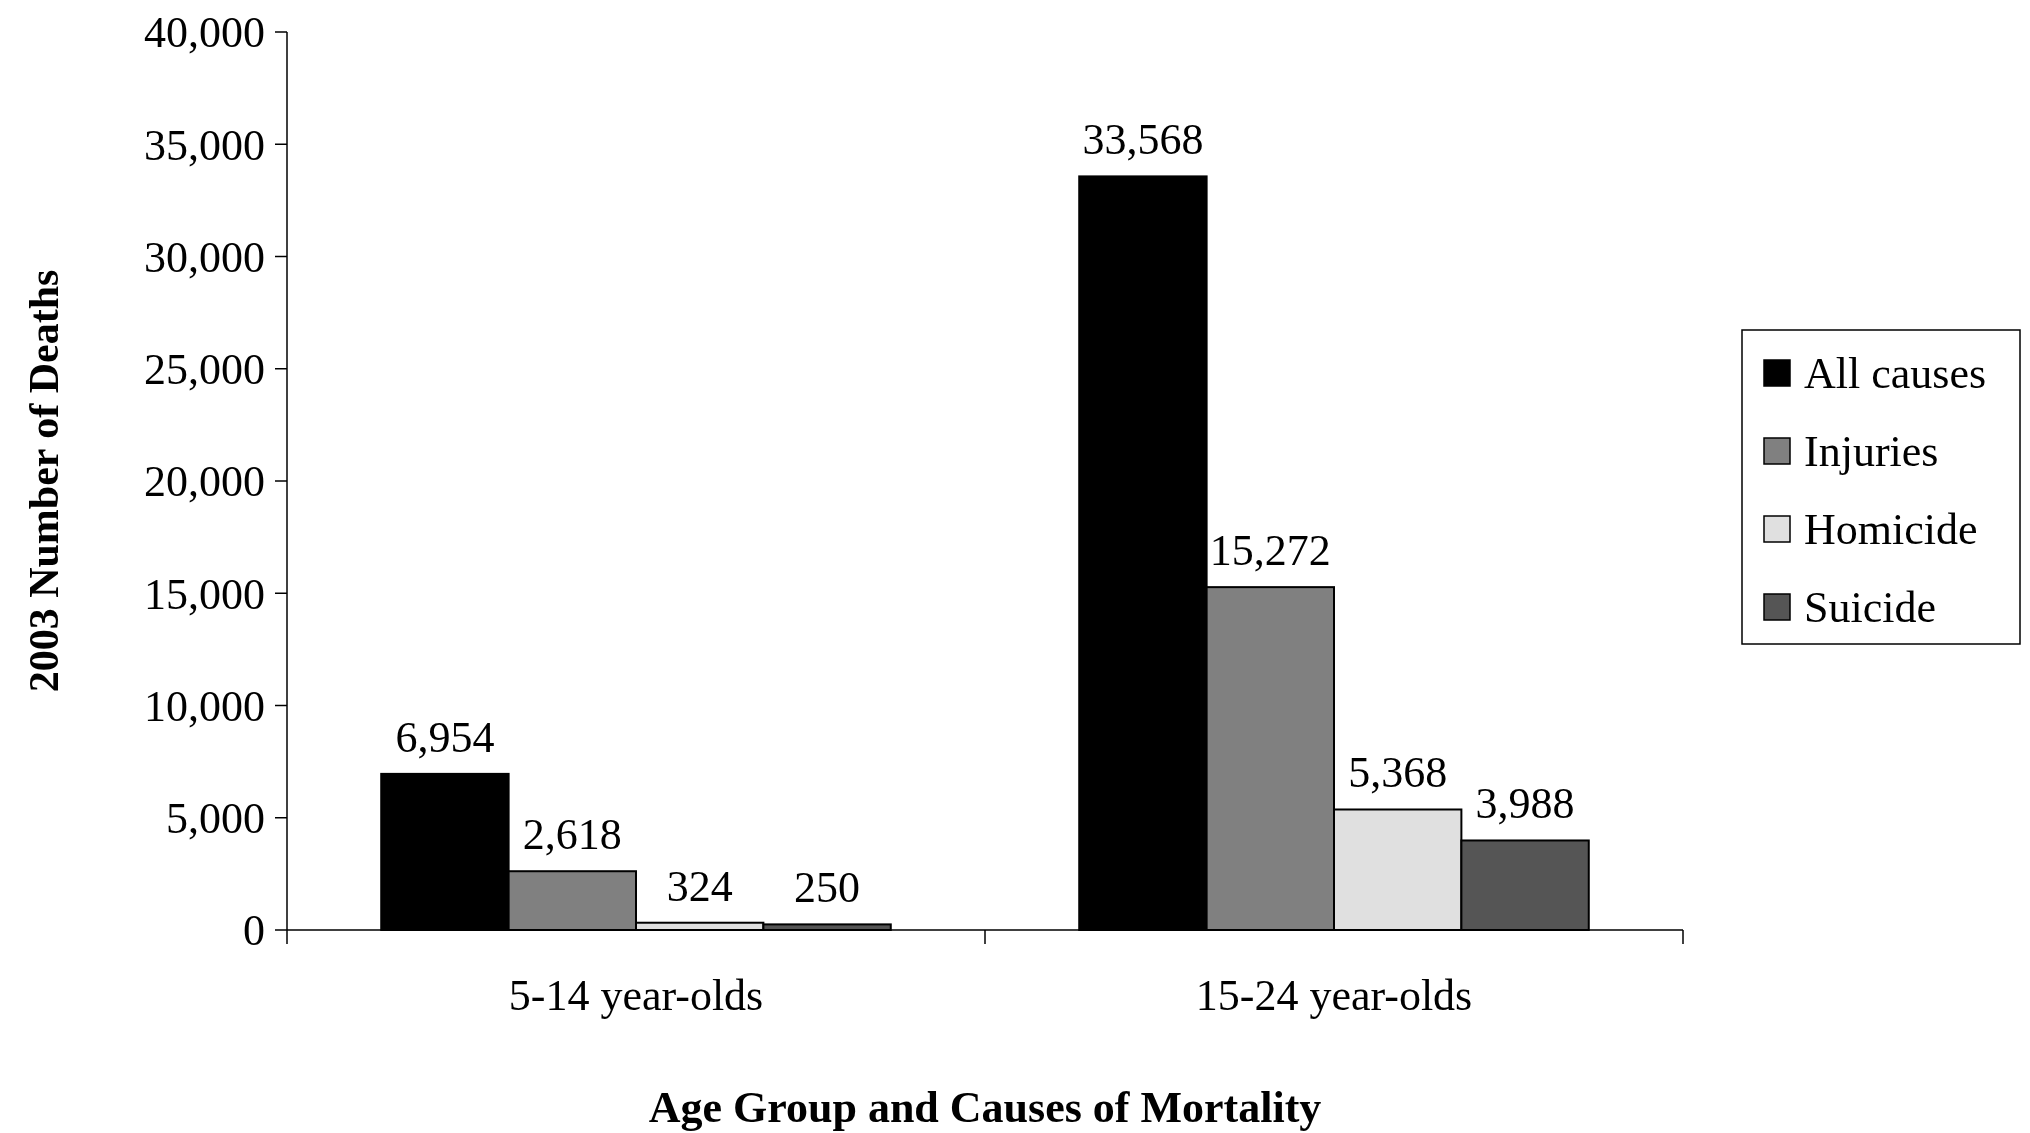  I want to click on legend-label: Suicide, so click(1870, 608).